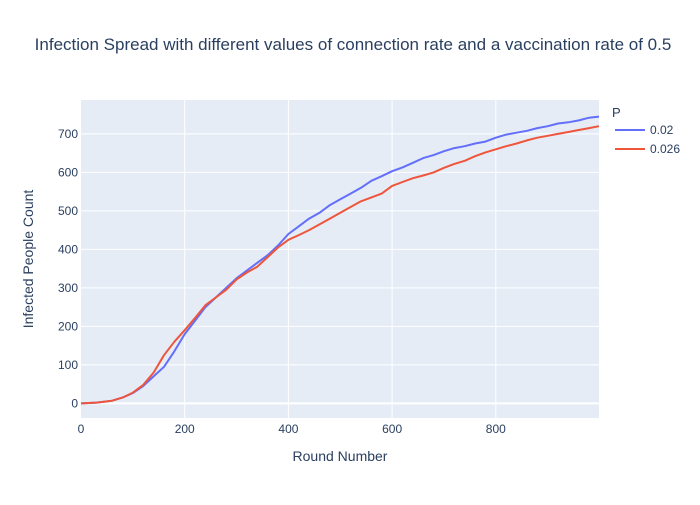 The image size is (700, 505). What do you see at coordinates (496, 429) in the screenshot?
I see `x-tick-label: 800` at bounding box center [496, 429].